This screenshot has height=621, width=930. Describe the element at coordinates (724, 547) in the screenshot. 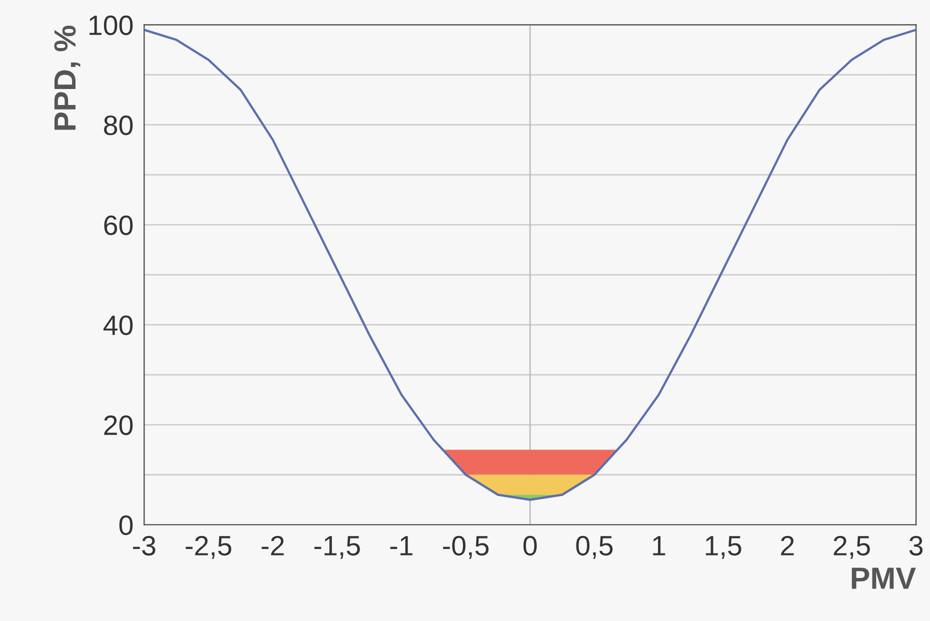

I see `x-tick-label: 1,5` at that location.